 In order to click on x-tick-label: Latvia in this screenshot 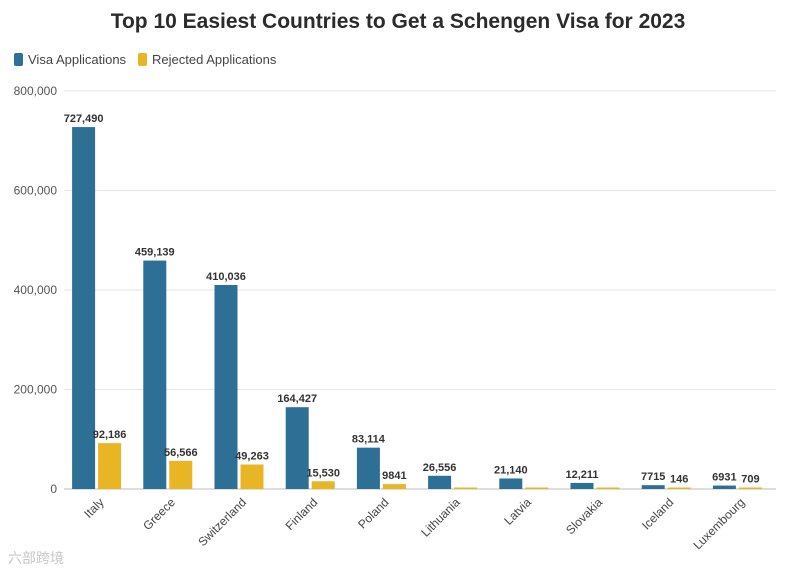, I will do `click(517, 511)`.